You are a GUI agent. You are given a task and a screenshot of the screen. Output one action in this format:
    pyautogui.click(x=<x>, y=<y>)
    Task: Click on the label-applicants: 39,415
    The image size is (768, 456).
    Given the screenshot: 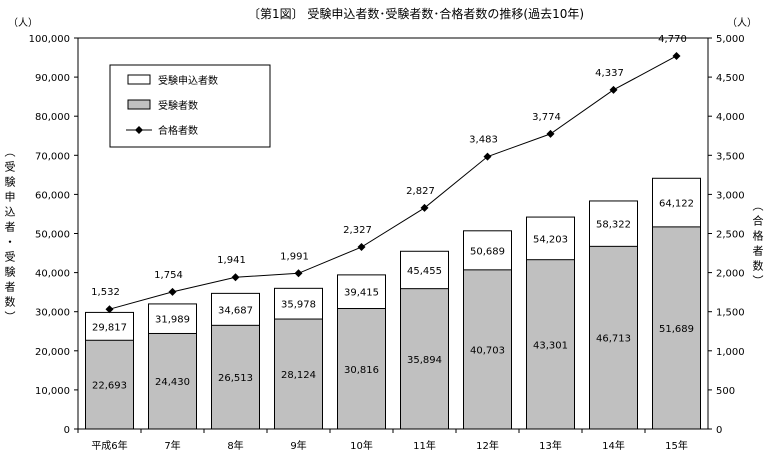 What is the action you would take?
    pyautogui.click(x=361, y=293)
    